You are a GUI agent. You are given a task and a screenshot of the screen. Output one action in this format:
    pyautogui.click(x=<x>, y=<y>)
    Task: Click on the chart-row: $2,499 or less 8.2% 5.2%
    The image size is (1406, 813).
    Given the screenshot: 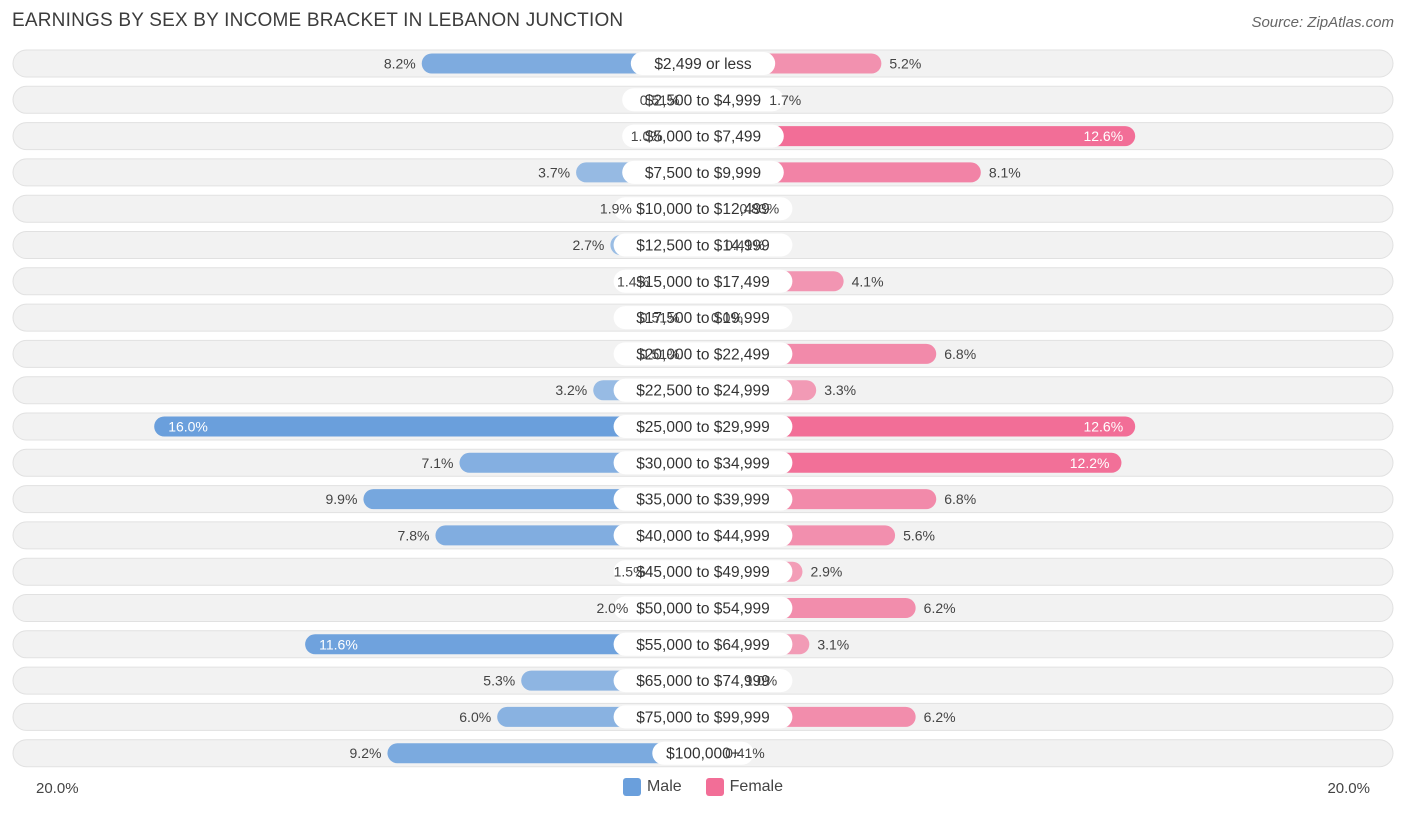 What is the action you would take?
    pyautogui.click(x=703, y=63)
    